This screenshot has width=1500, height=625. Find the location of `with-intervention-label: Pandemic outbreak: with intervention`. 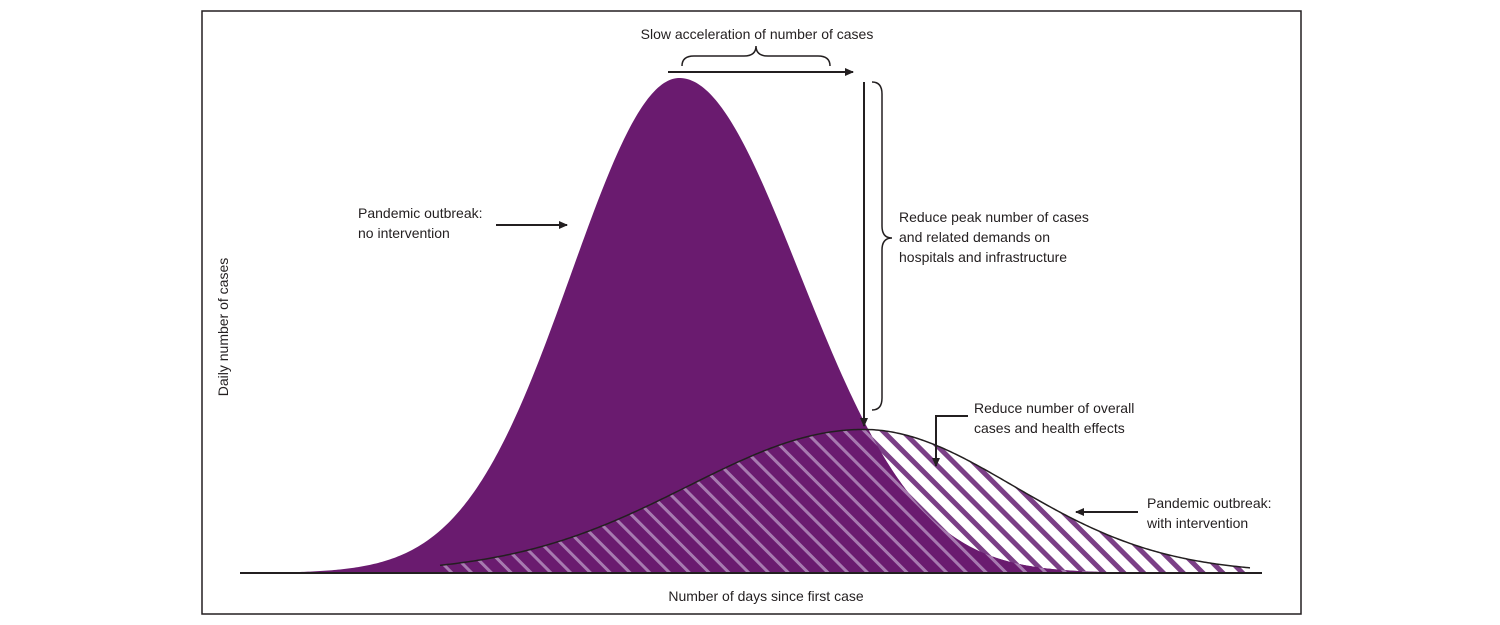

with-intervention-label: Pandemic outbreak: with intervention is located at coordinates (1210, 513).